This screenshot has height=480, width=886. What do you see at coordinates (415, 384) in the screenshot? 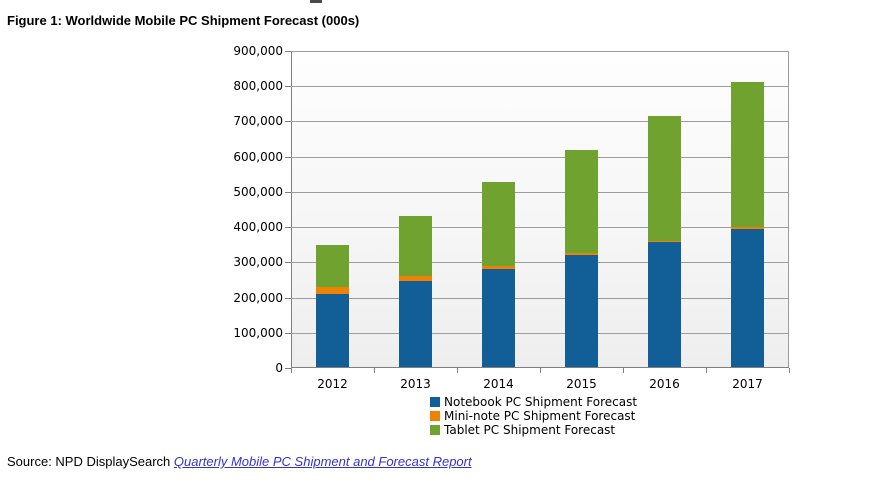
I see `x-axis-label-2013: 2013` at bounding box center [415, 384].